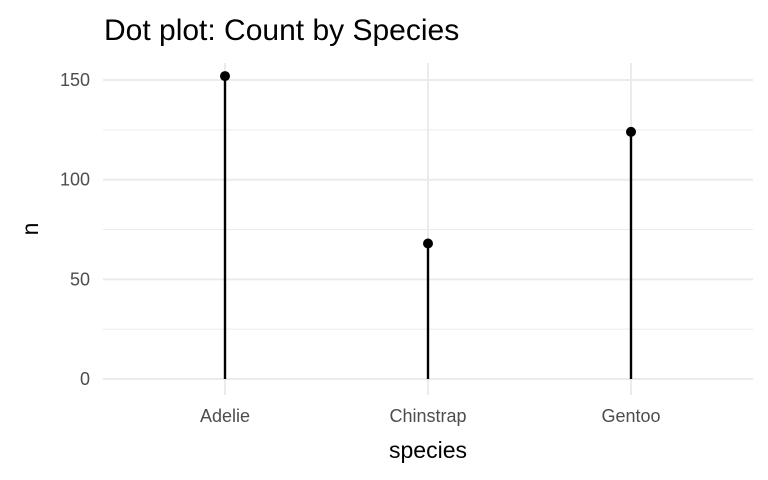 Image resolution: width=768 pixels, height=480 pixels. I want to click on y-tick-label: 50, so click(80, 279).